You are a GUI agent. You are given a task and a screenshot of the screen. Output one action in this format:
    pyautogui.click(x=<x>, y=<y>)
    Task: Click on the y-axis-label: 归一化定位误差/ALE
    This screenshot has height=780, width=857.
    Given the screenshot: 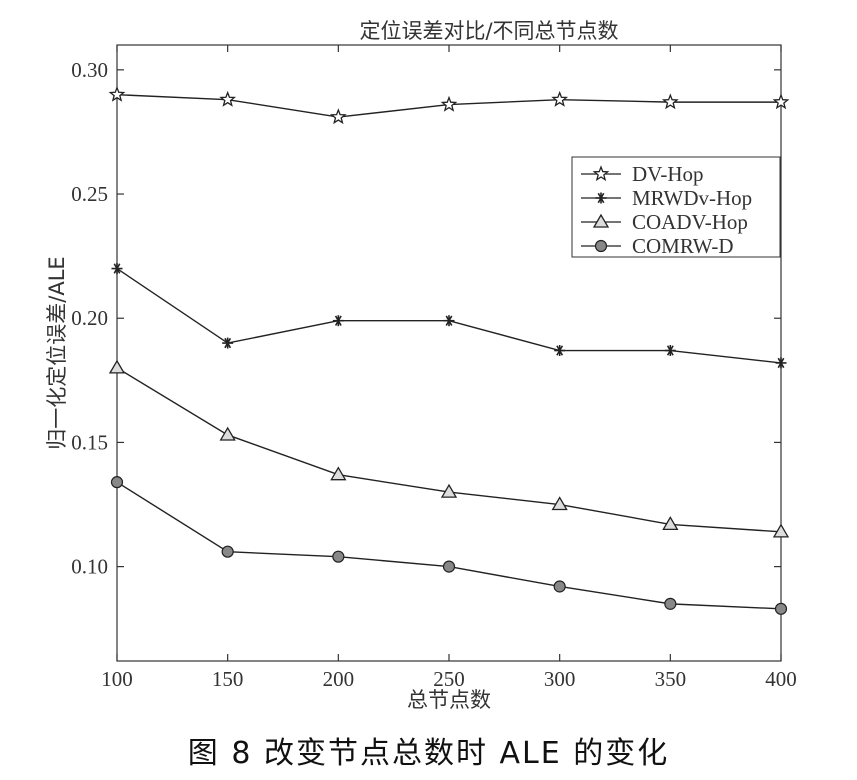 What is the action you would take?
    pyautogui.click(x=57, y=352)
    